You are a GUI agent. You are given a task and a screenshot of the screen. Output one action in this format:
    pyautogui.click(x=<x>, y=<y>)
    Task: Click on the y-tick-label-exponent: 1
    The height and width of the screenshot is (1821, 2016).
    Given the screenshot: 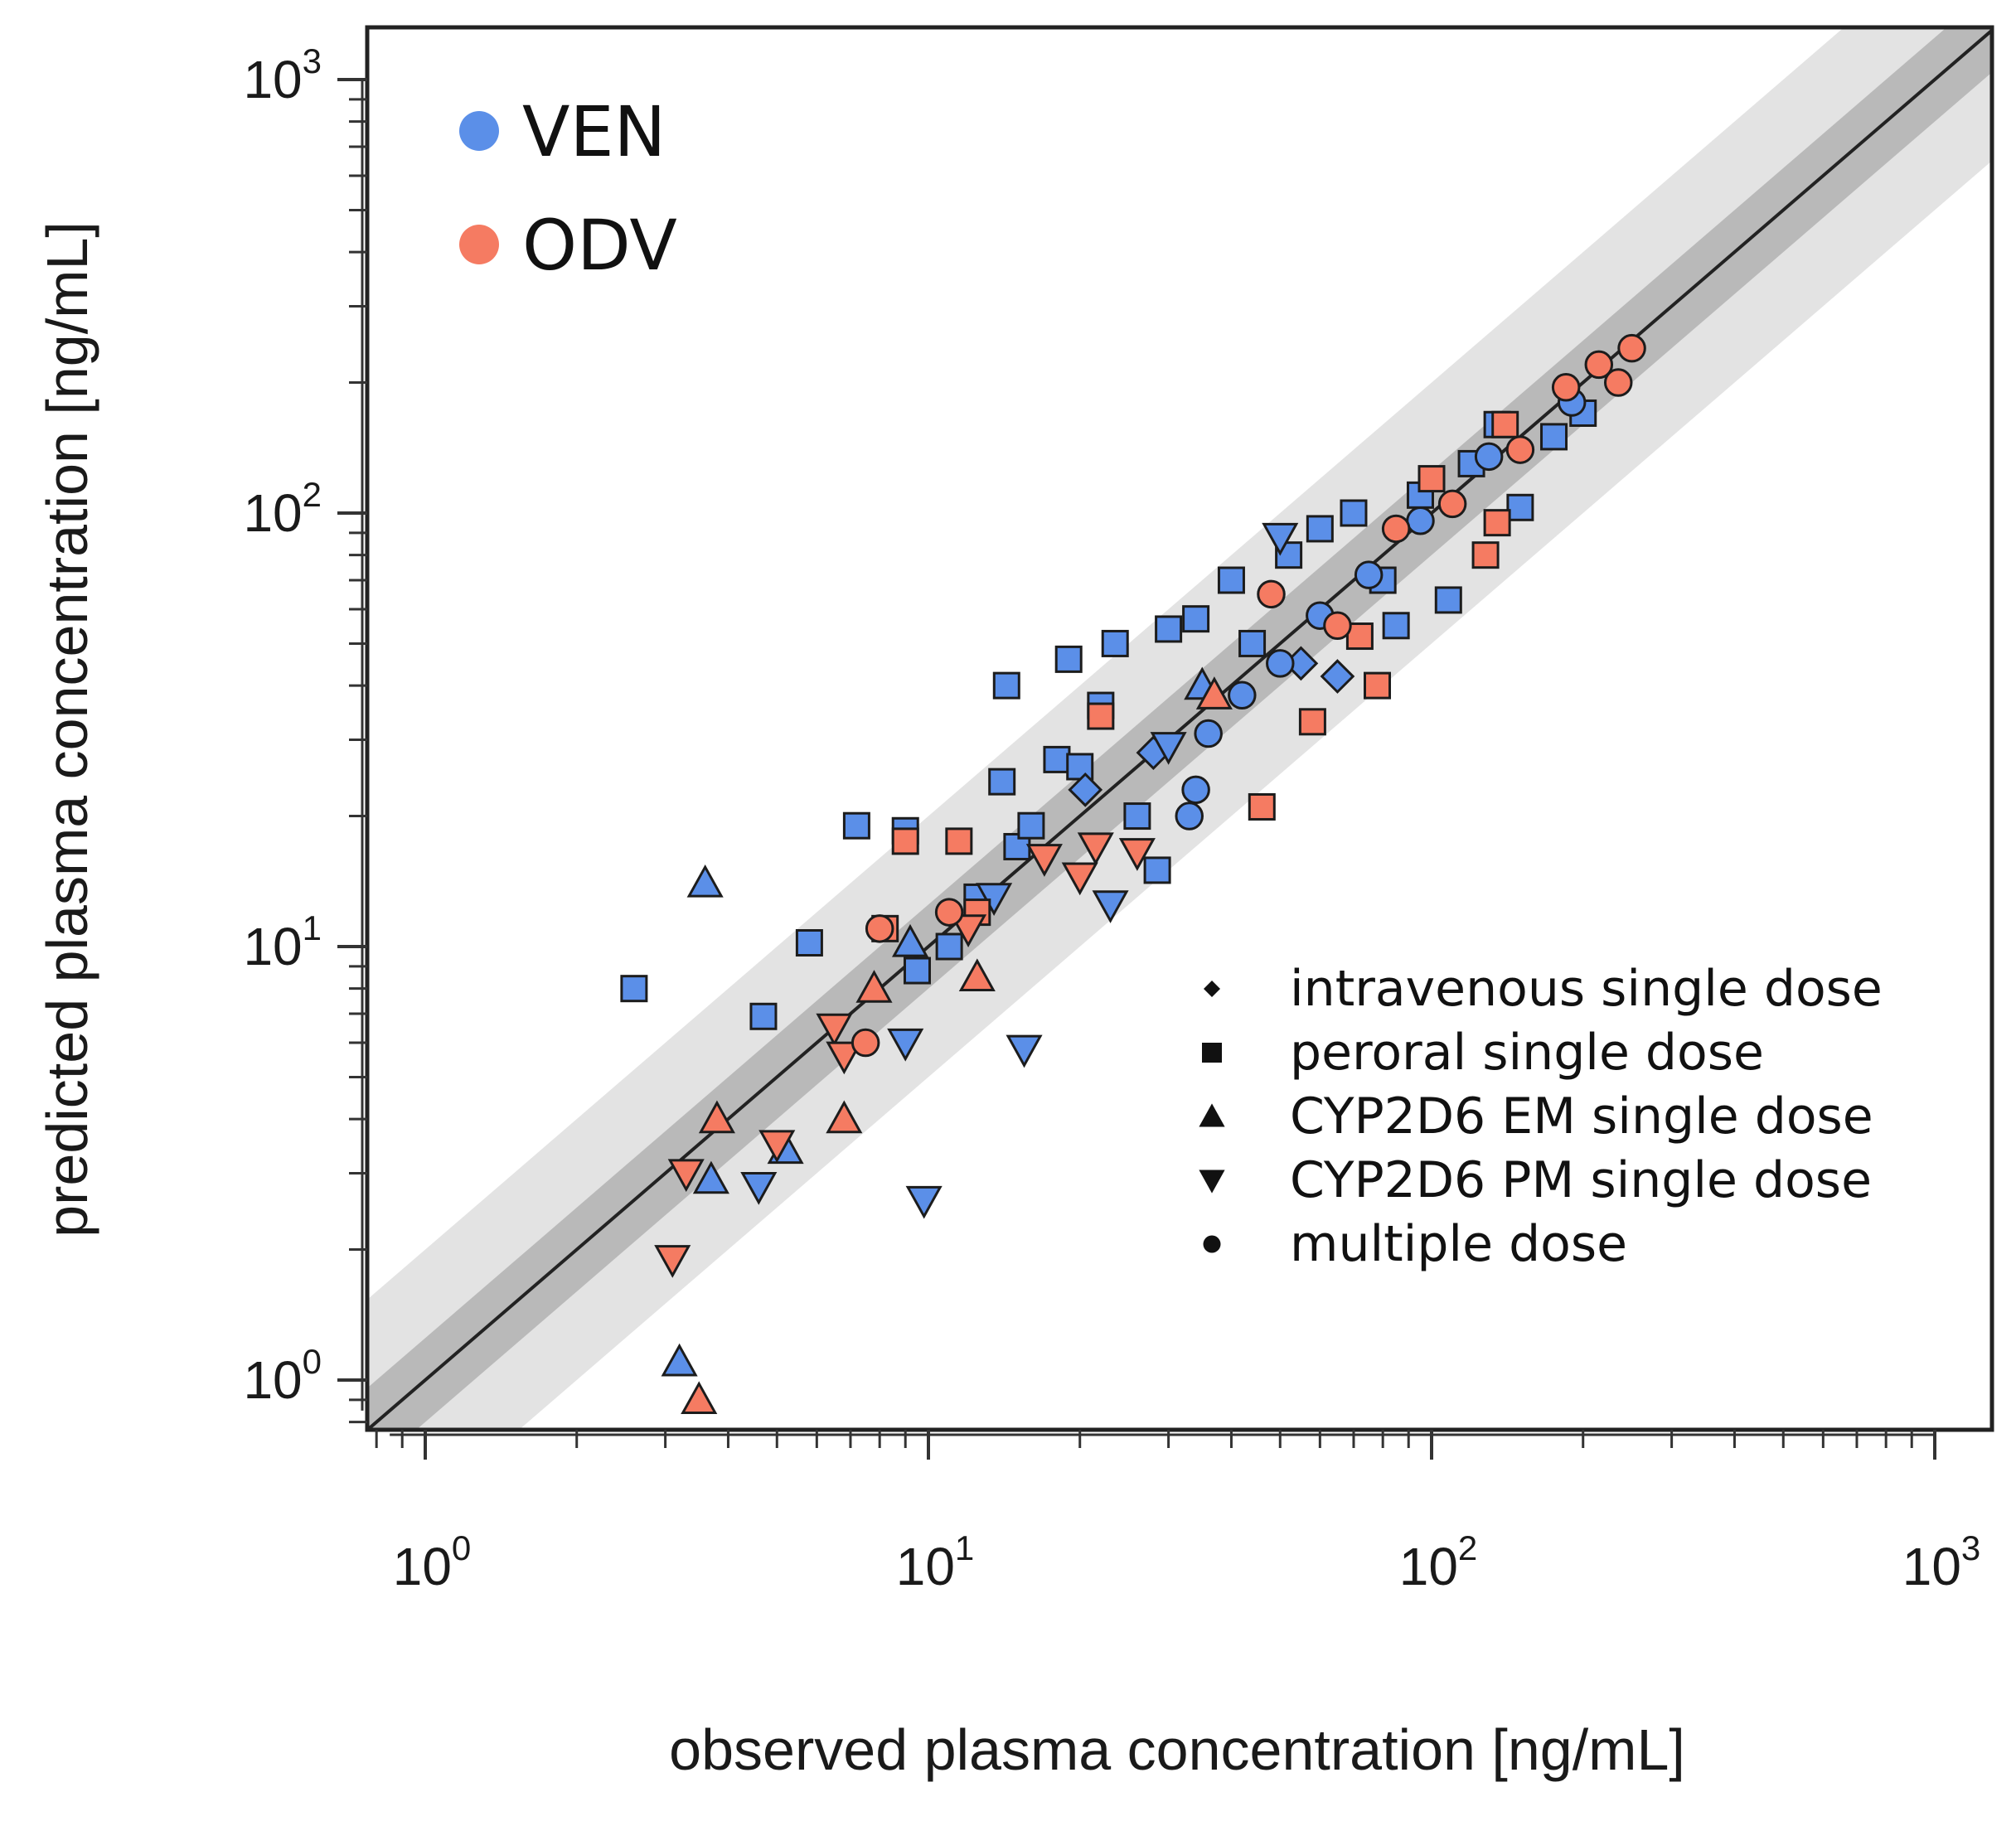 What is the action you would take?
    pyautogui.click(x=312, y=928)
    